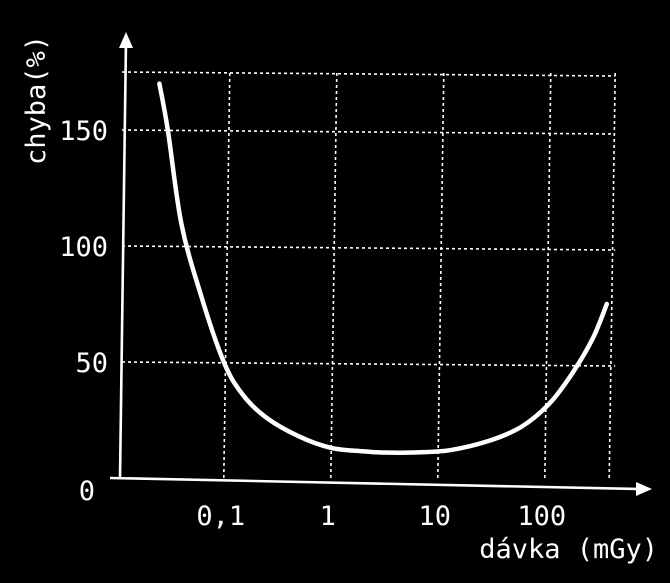 Image resolution: width=670 pixels, height=583 pixels. Describe the element at coordinates (126, 40) in the screenshot. I see `y-axis-arrow` at that location.